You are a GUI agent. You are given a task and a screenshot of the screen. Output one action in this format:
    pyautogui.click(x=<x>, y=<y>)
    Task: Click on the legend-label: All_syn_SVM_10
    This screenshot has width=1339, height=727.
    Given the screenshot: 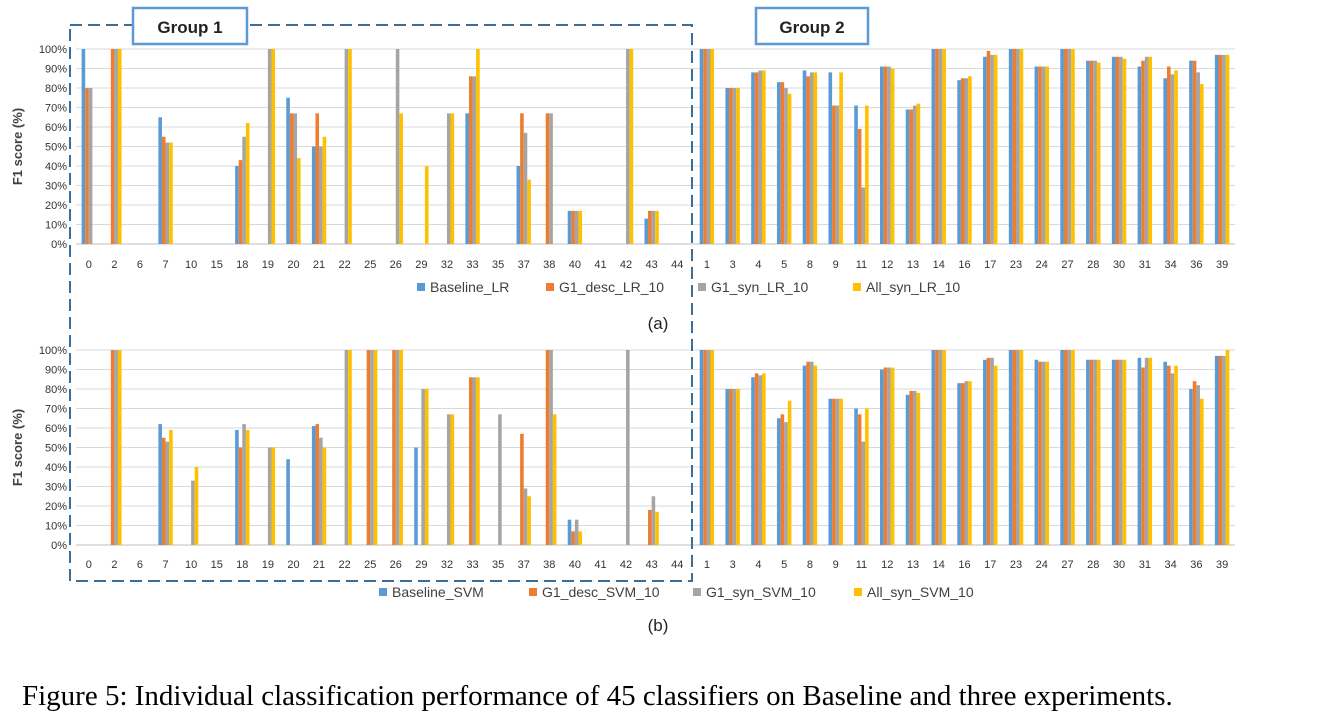 What is the action you would take?
    pyautogui.click(x=920, y=592)
    